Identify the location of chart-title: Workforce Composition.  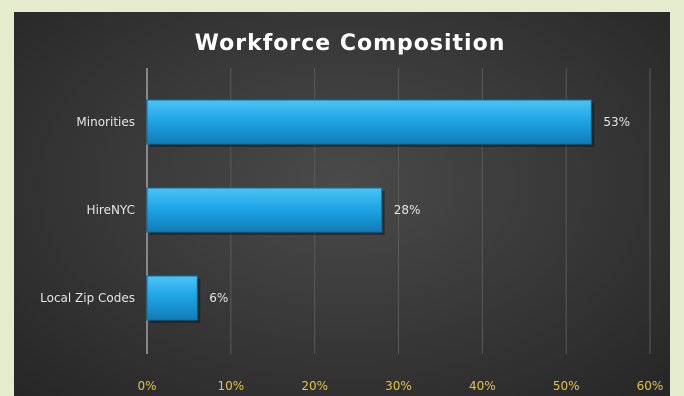
(350, 43).